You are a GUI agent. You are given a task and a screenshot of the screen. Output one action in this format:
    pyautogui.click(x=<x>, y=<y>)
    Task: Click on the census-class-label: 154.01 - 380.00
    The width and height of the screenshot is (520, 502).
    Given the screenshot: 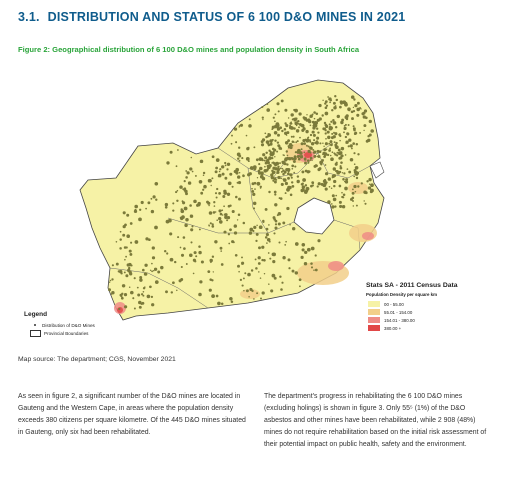 What is the action you would take?
    pyautogui.click(x=399, y=320)
    